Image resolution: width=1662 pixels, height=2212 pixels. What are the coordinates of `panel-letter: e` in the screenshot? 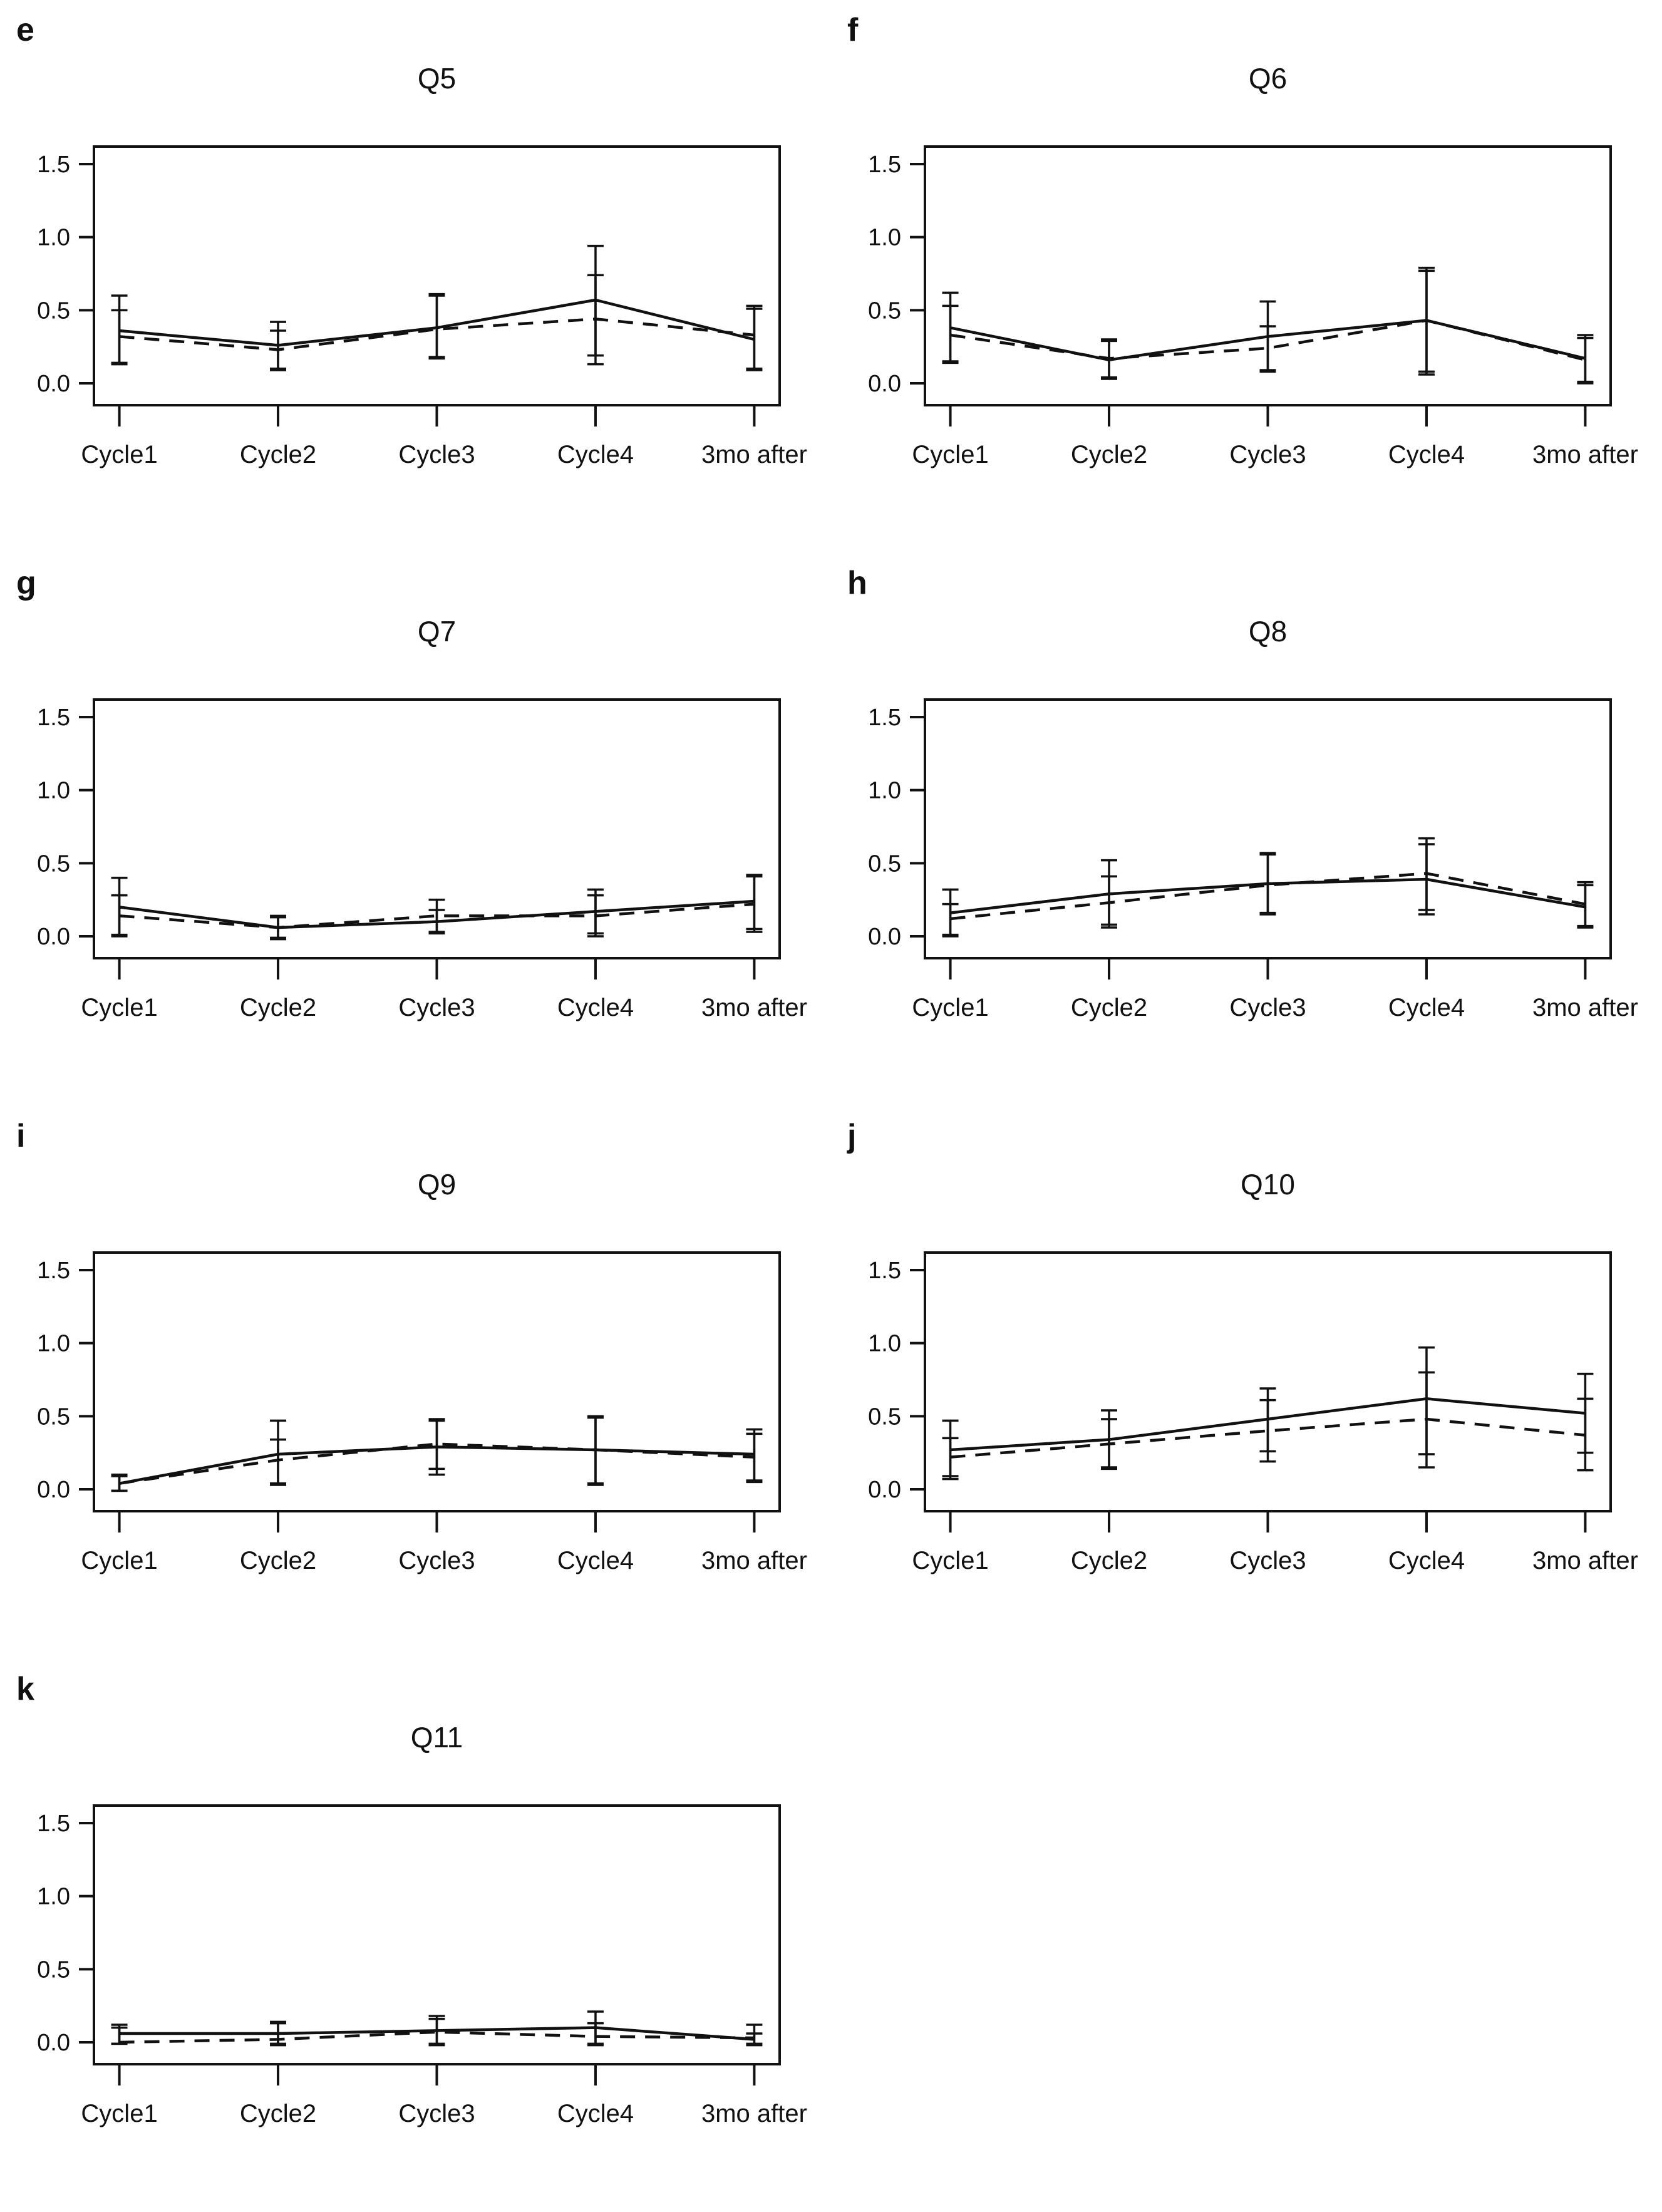 It's located at (25, 30).